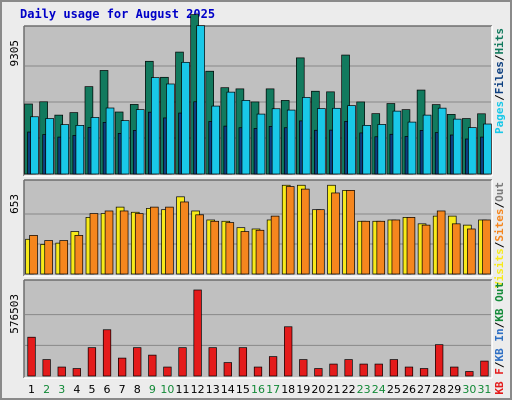 Image resolution: width=512 pixels, height=400 pixels. What do you see at coordinates (117, 14) in the screenshot?
I see `chart-title: Daily usage for August 2025` at bounding box center [117, 14].